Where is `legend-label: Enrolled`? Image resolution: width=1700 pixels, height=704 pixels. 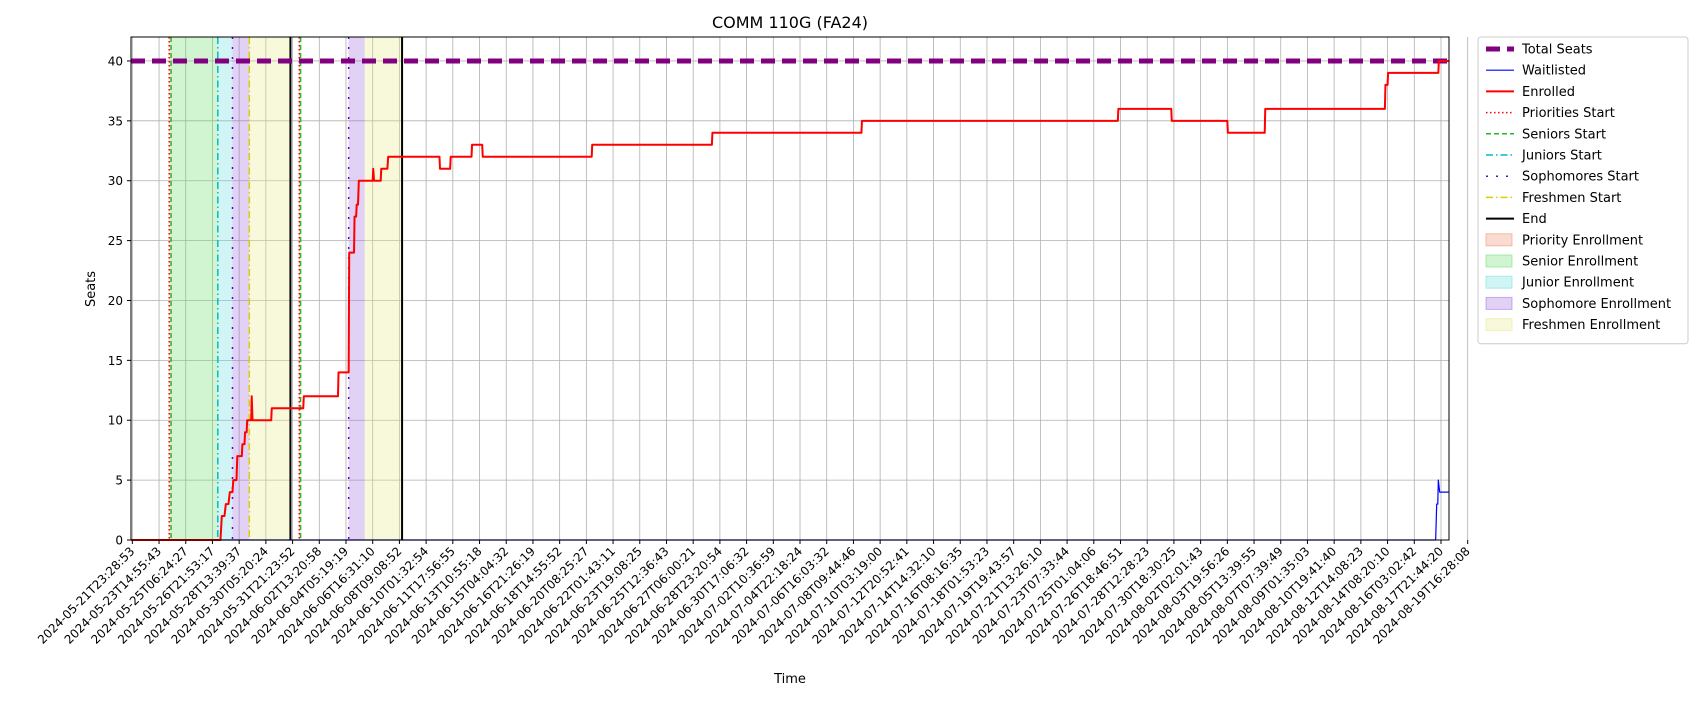 legend-label: Enrolled is located at coordinates (1548, 92).